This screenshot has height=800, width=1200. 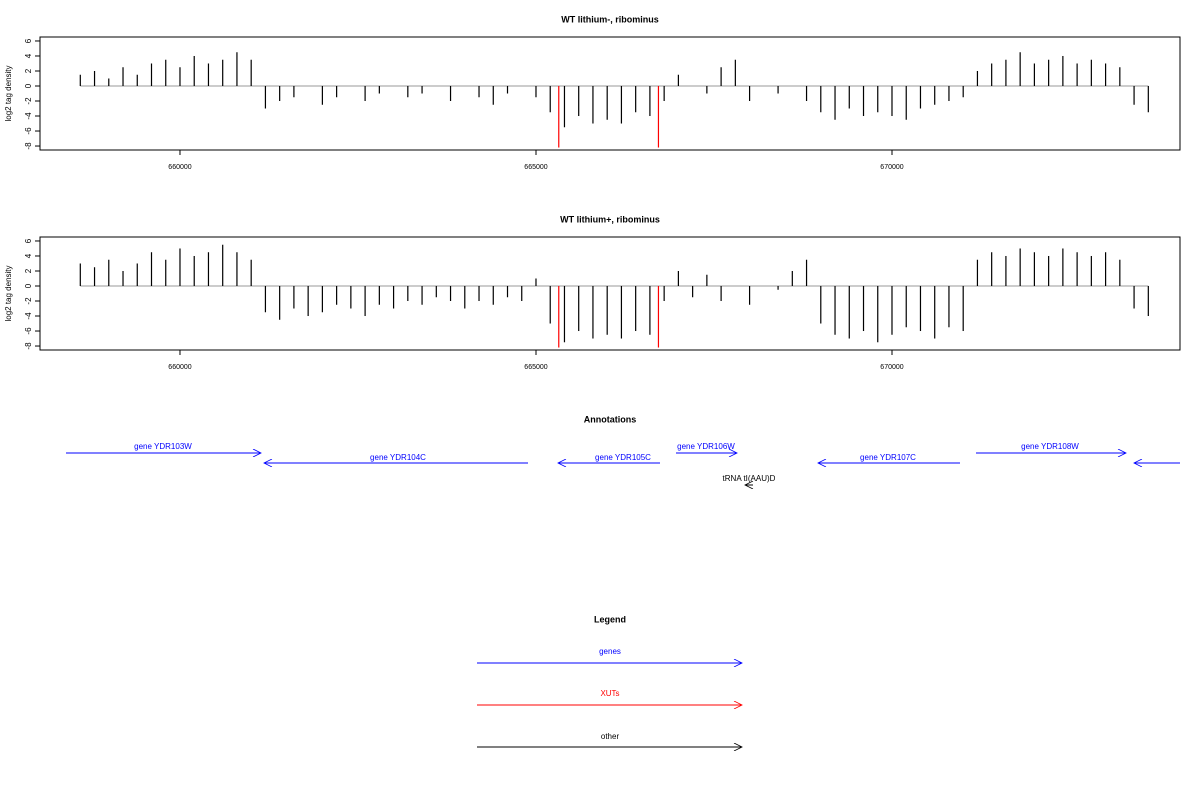 What do you see at coordinates (28, 346) in the screenshot?
I see `y-tick-label: -8` at bounding box center [28, 346].